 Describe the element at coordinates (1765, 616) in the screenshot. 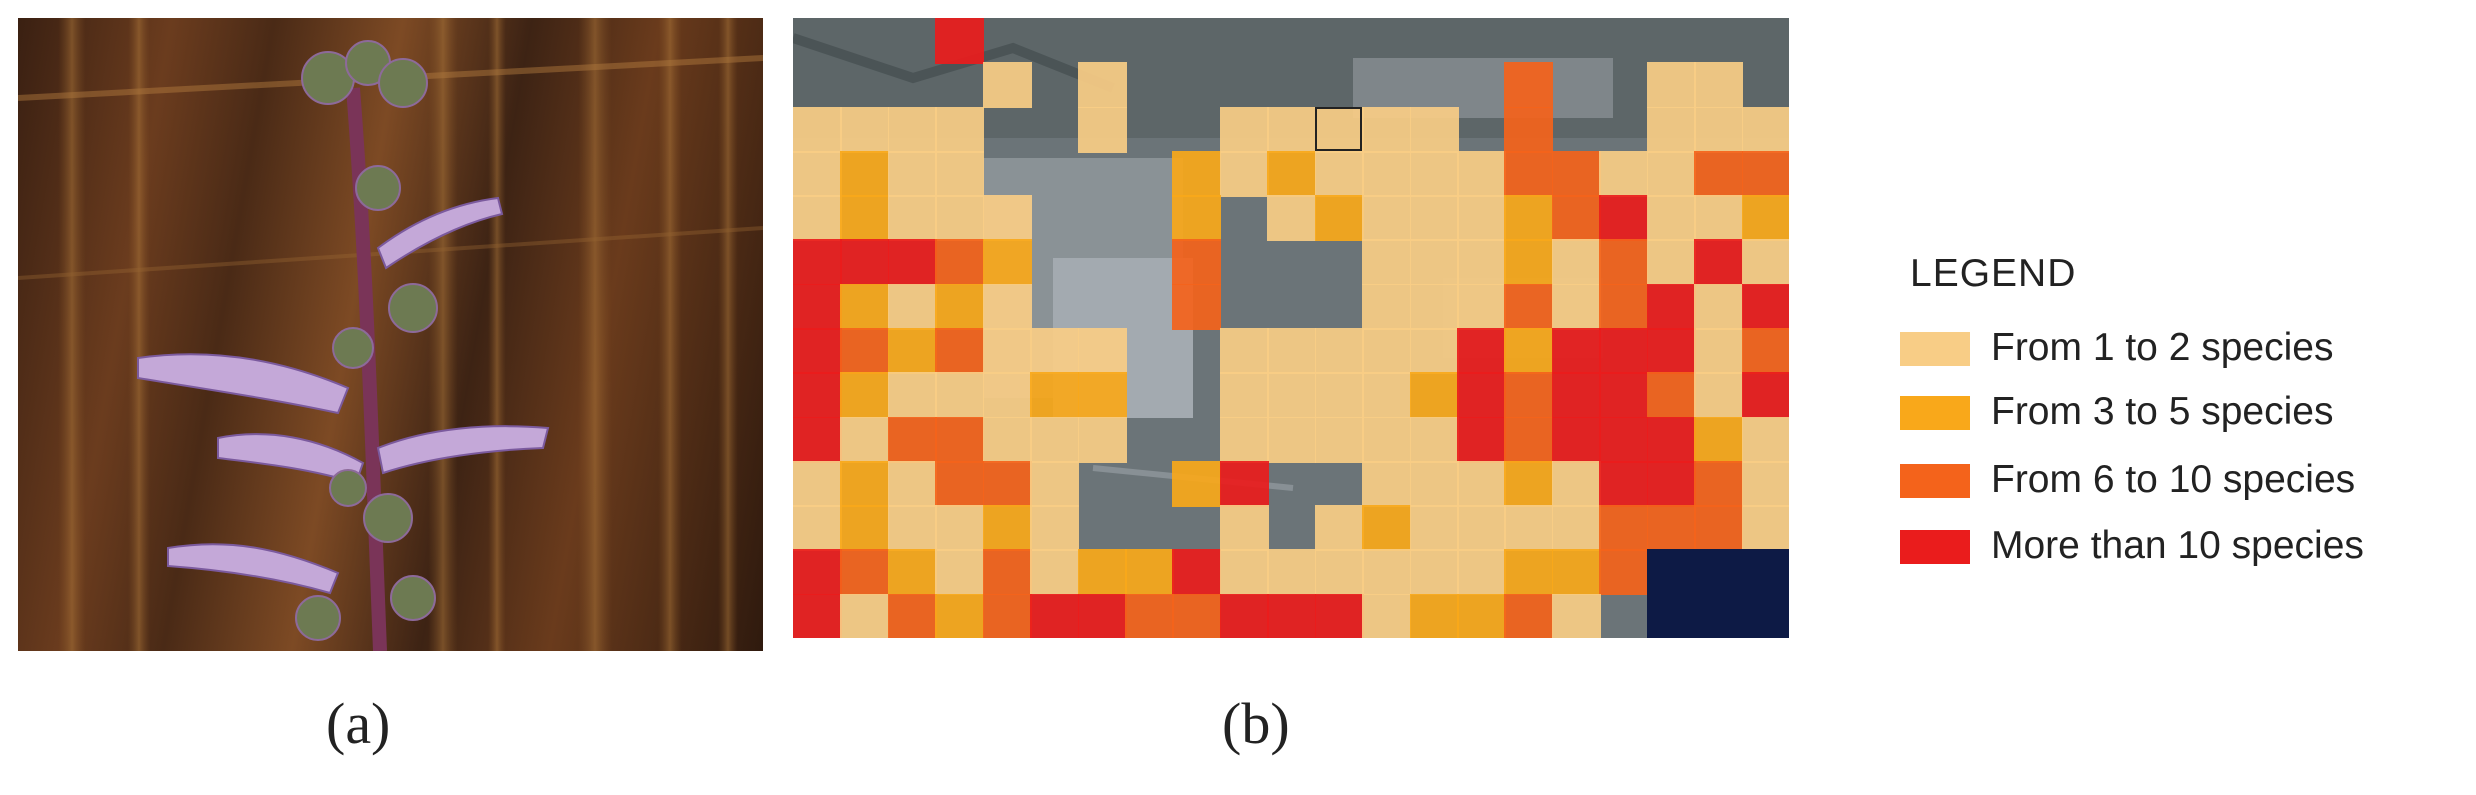

I see `water-area` at that location.